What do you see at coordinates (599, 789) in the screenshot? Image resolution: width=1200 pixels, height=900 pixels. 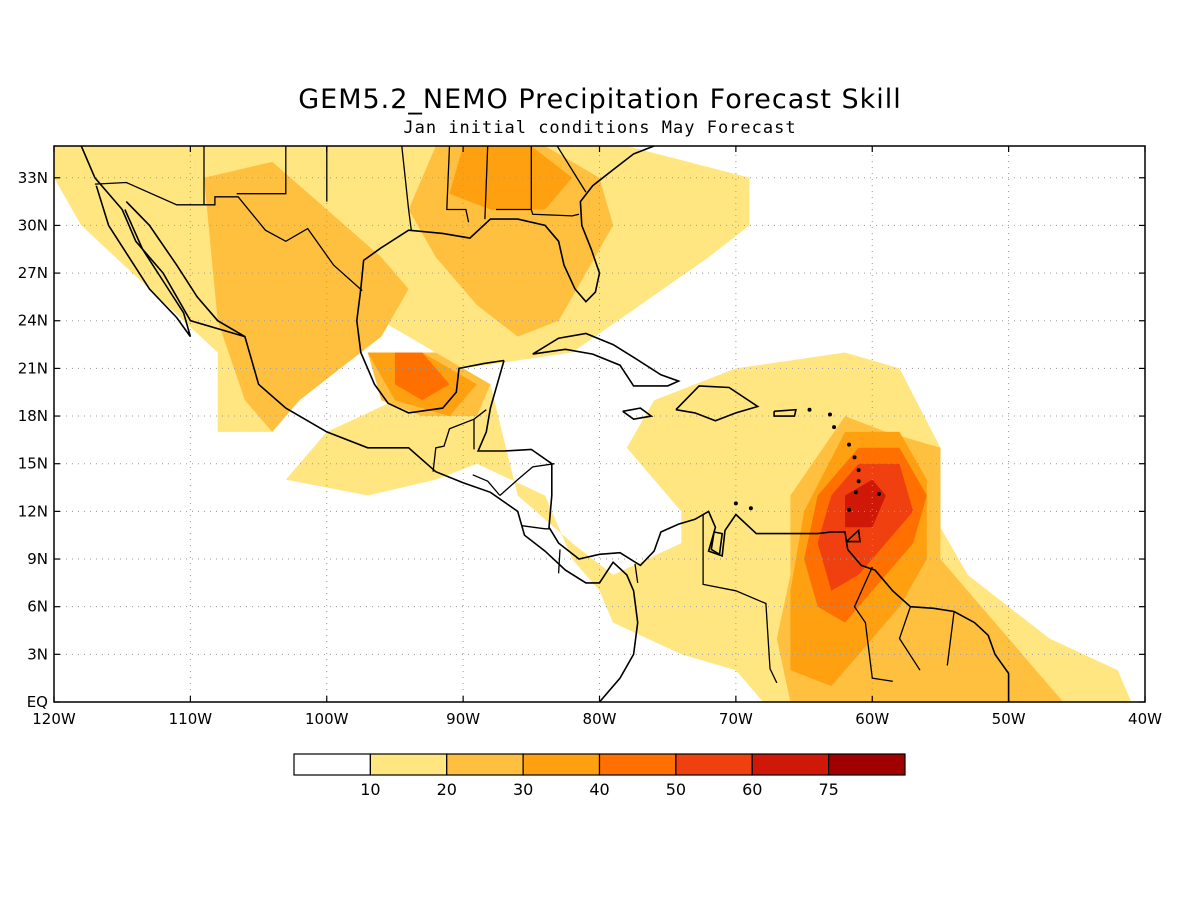 I see `colorbar-label: 40` at bounding box center [599, 789].